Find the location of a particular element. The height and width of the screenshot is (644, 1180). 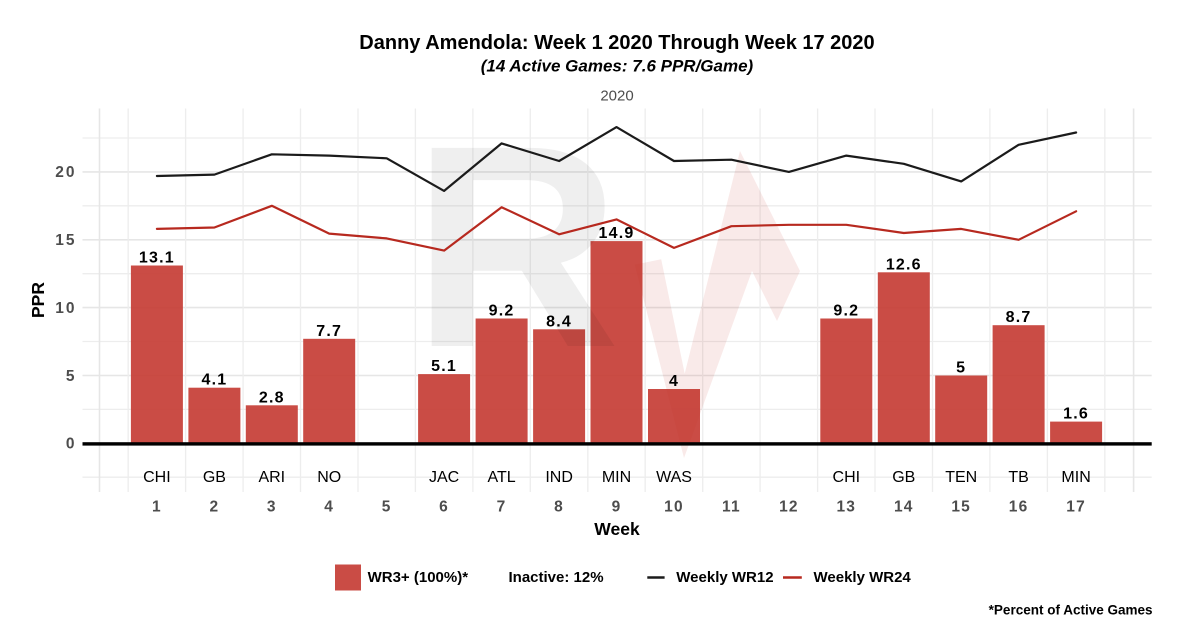

svg-text: 13.1 is located at coordinates (157, 258).